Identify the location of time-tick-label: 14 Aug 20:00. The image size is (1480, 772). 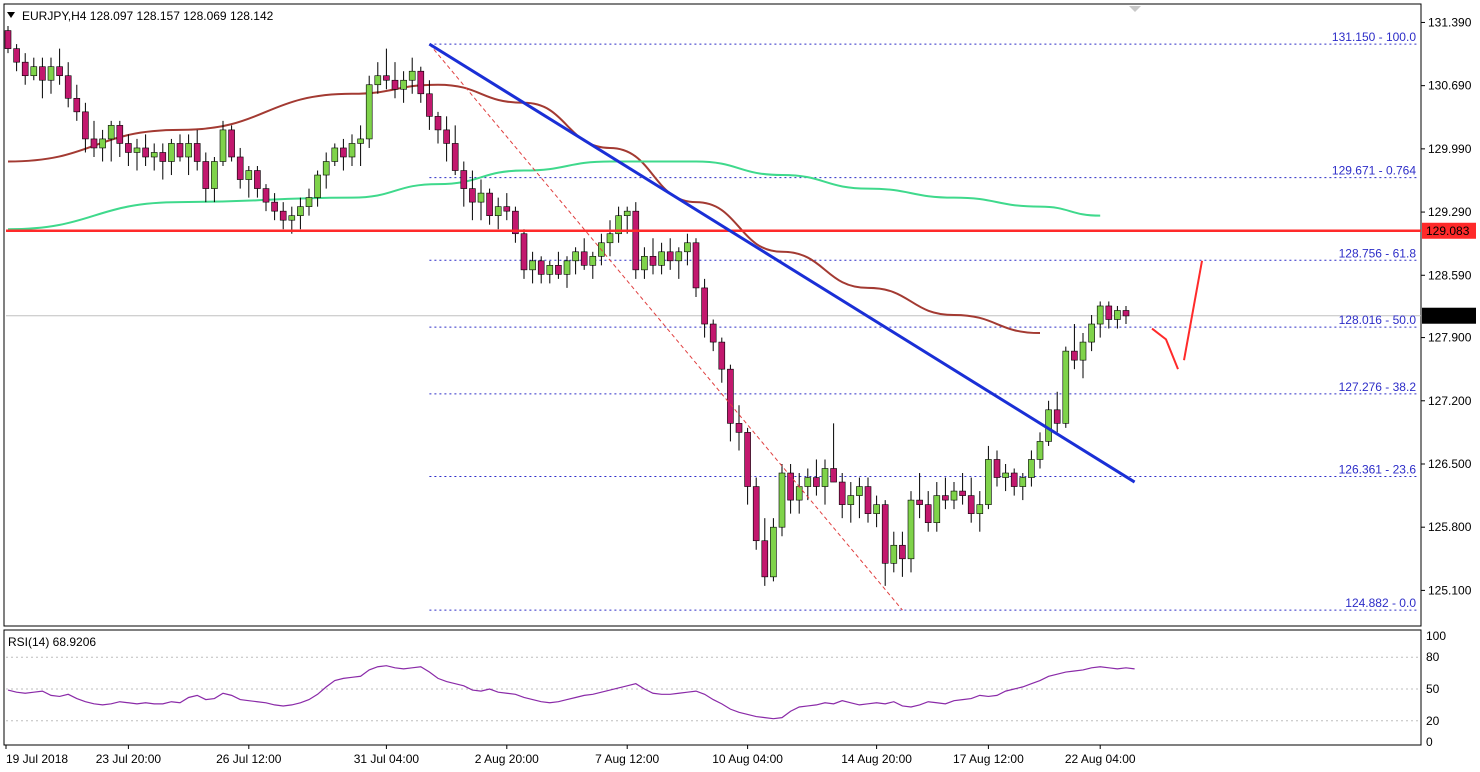
(876, 759).